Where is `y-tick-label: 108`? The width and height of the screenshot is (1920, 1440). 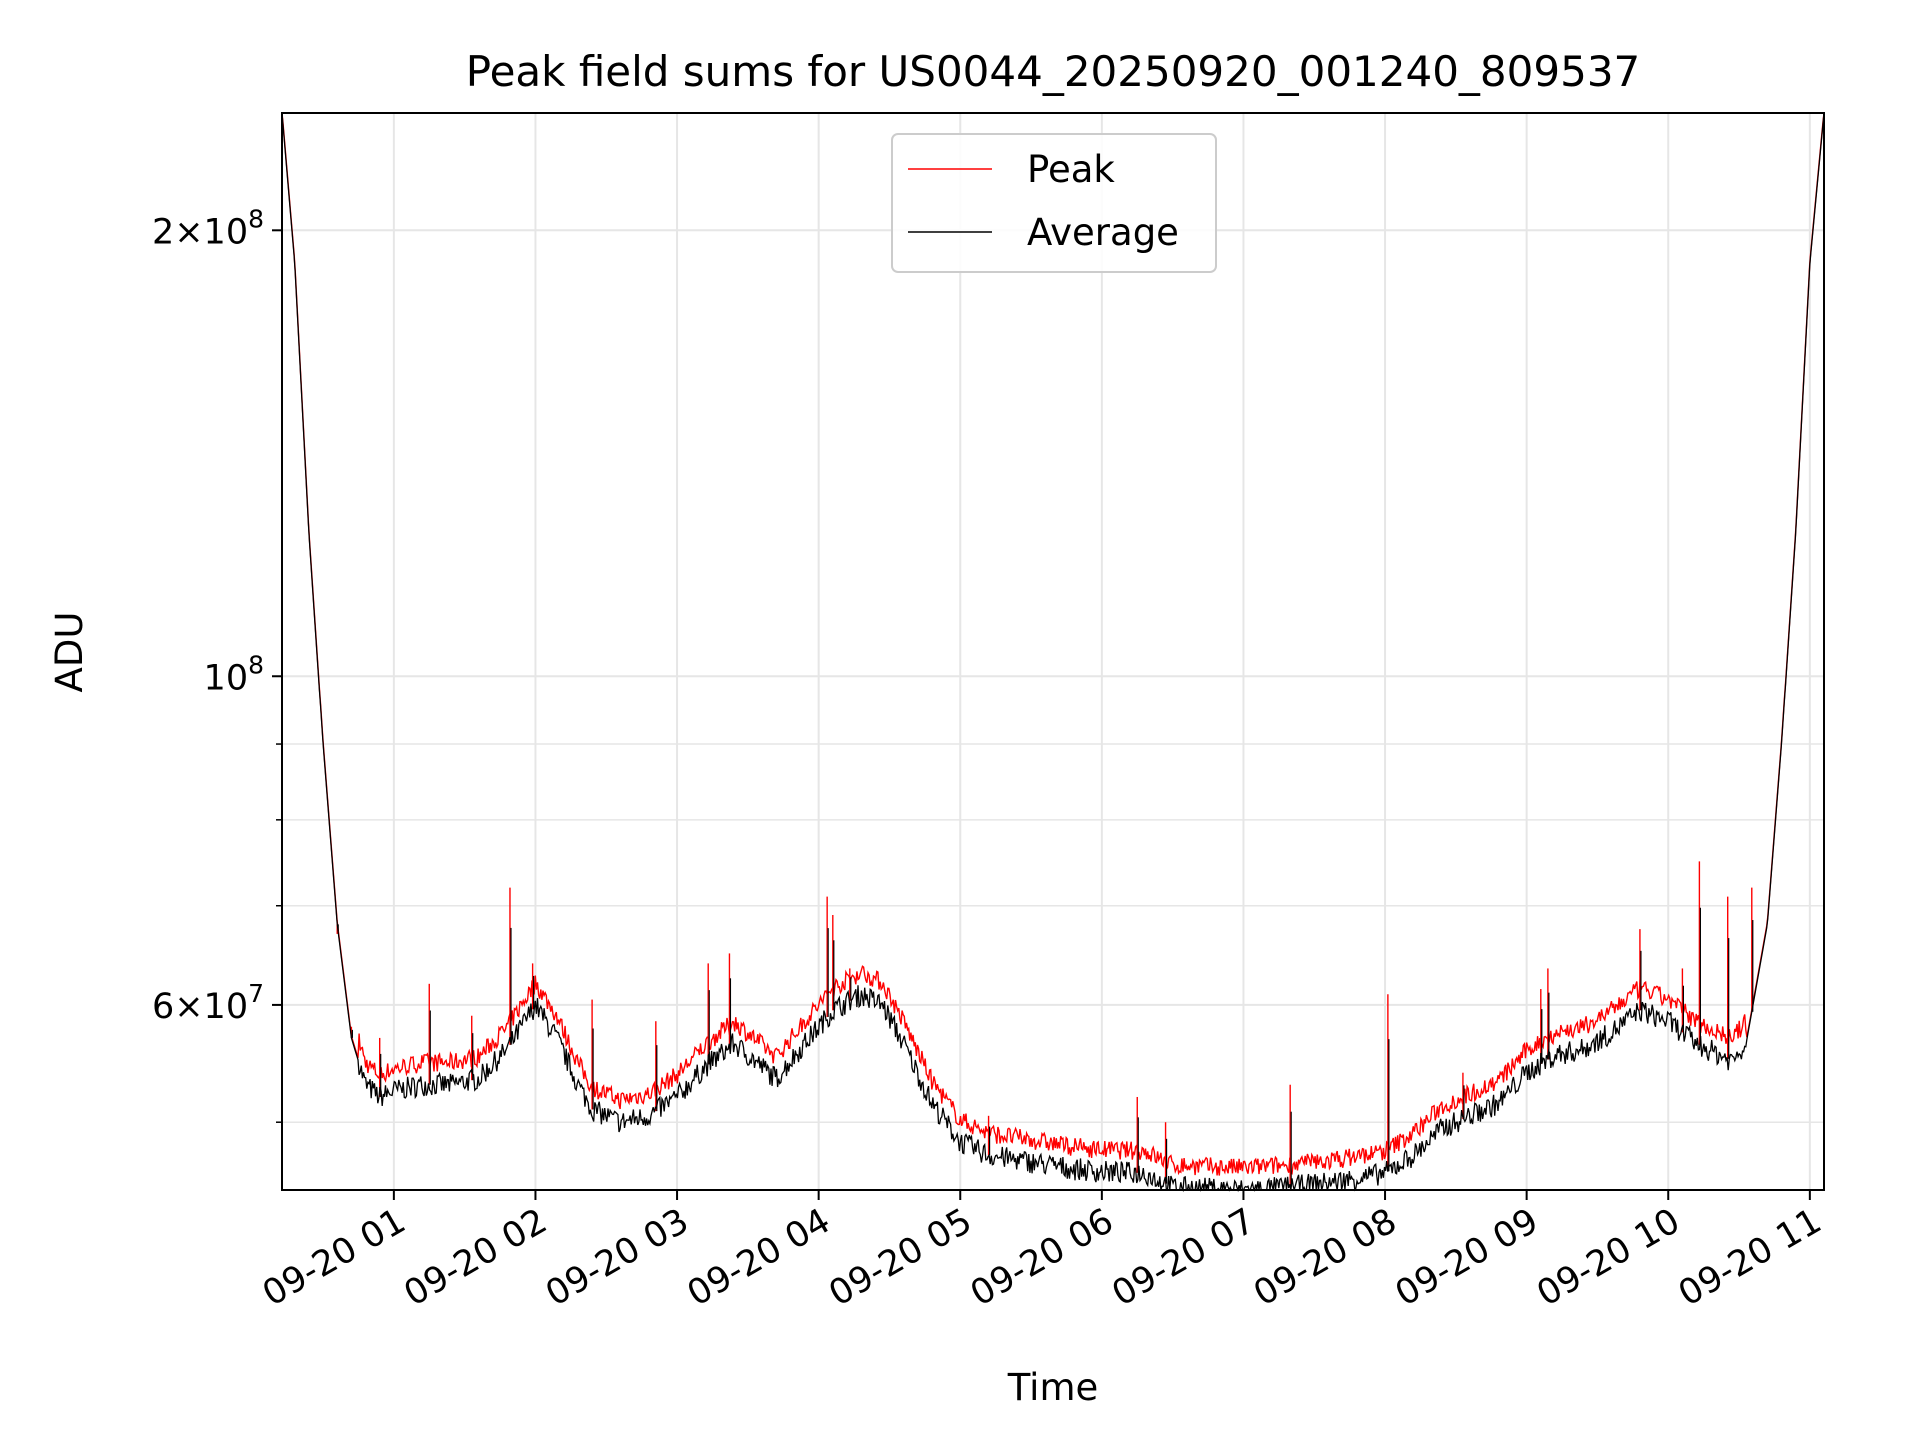
y-tick-label: 108 is located at coordinates (234, 674).